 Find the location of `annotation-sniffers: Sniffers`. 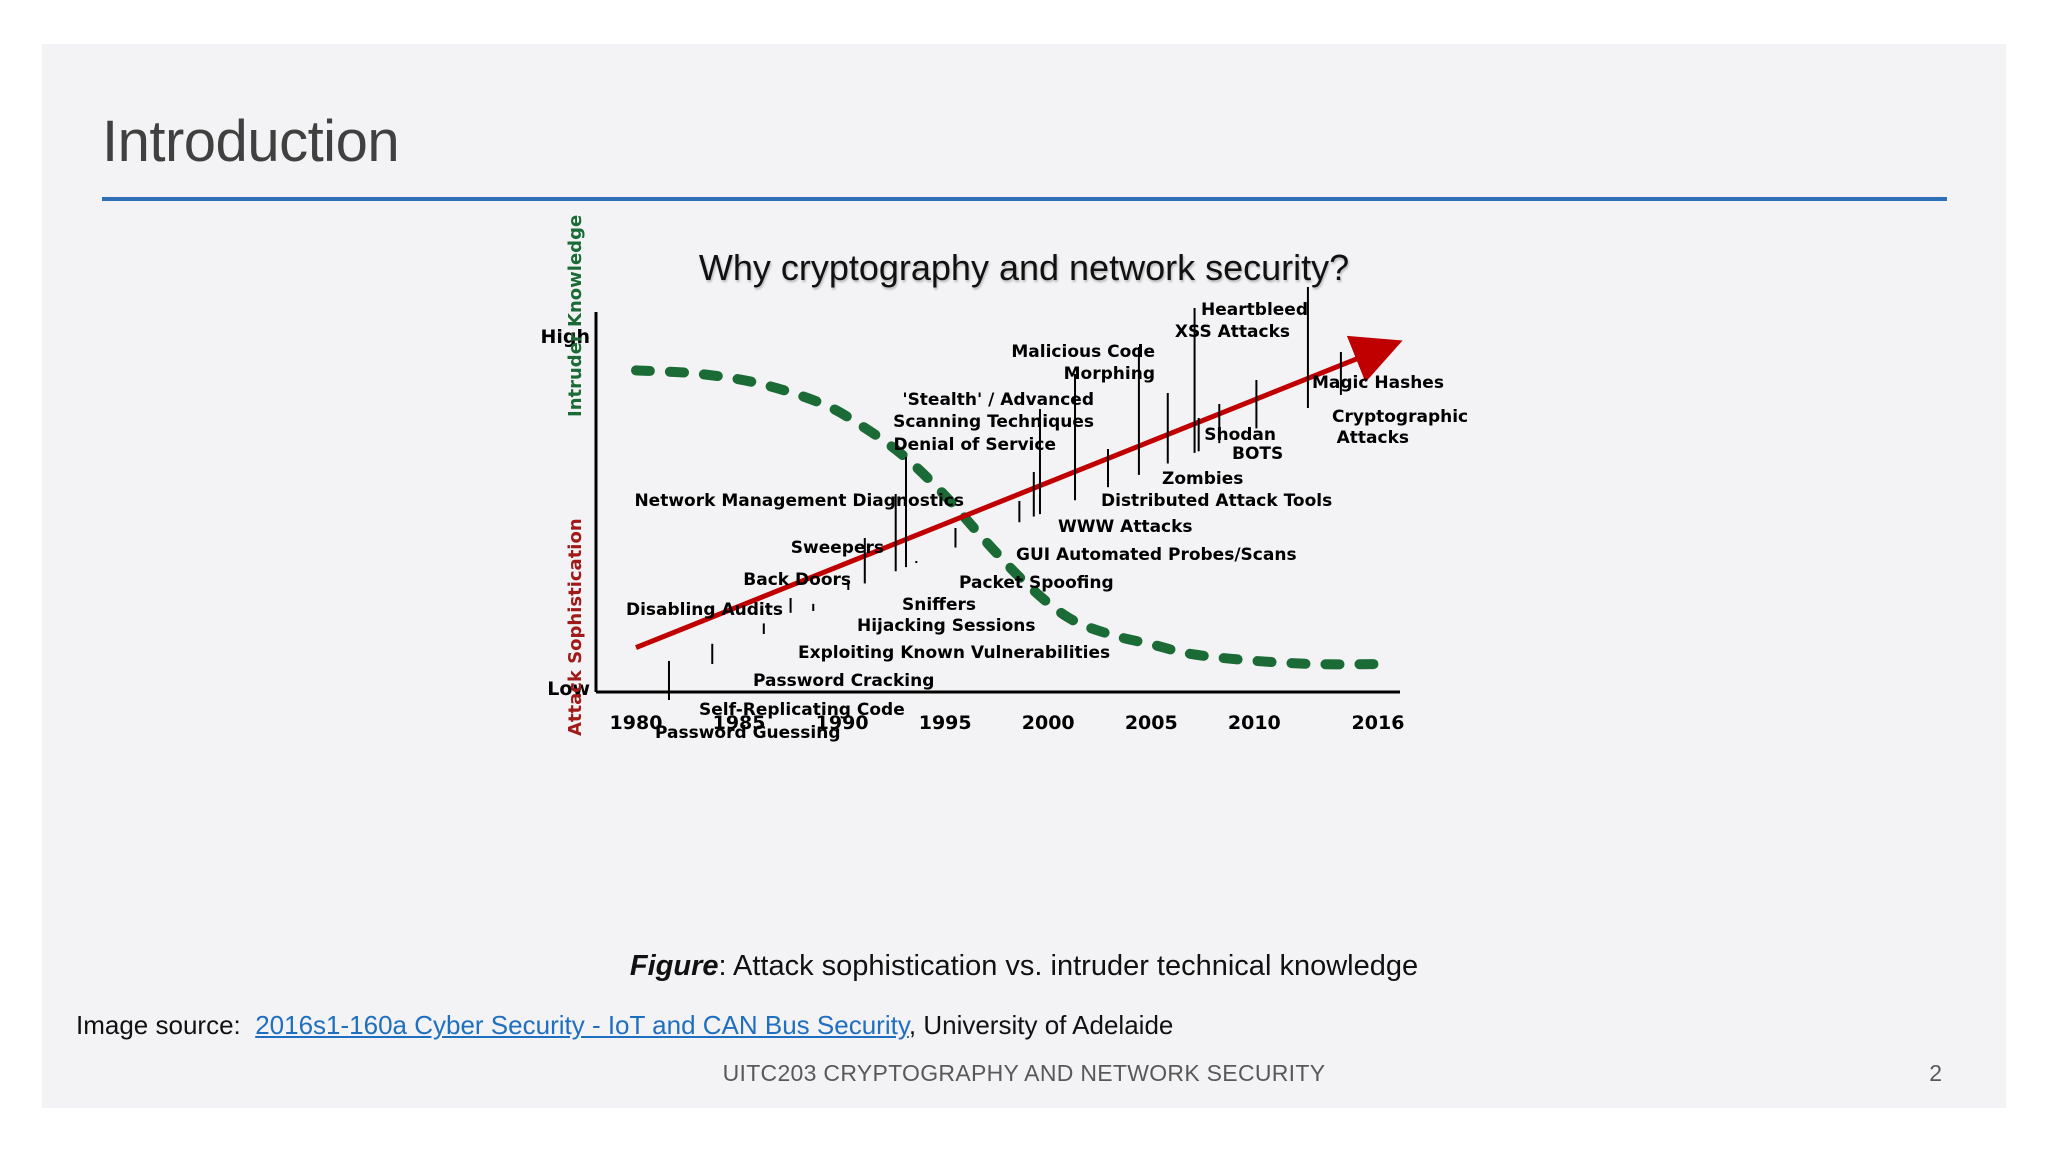

annotation-sniffers: Sniffers is located at coordinates (939, 588).